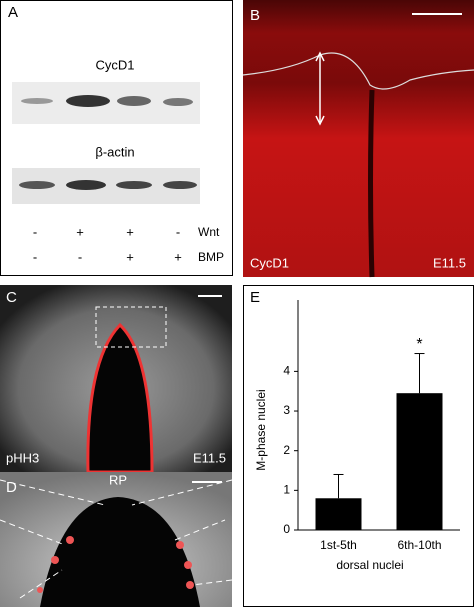 This screenshot has width=474, height=612. Describe the element at coordinates (209, 232) in the screenshot. I see `treatment-label: Wnt` at that location.